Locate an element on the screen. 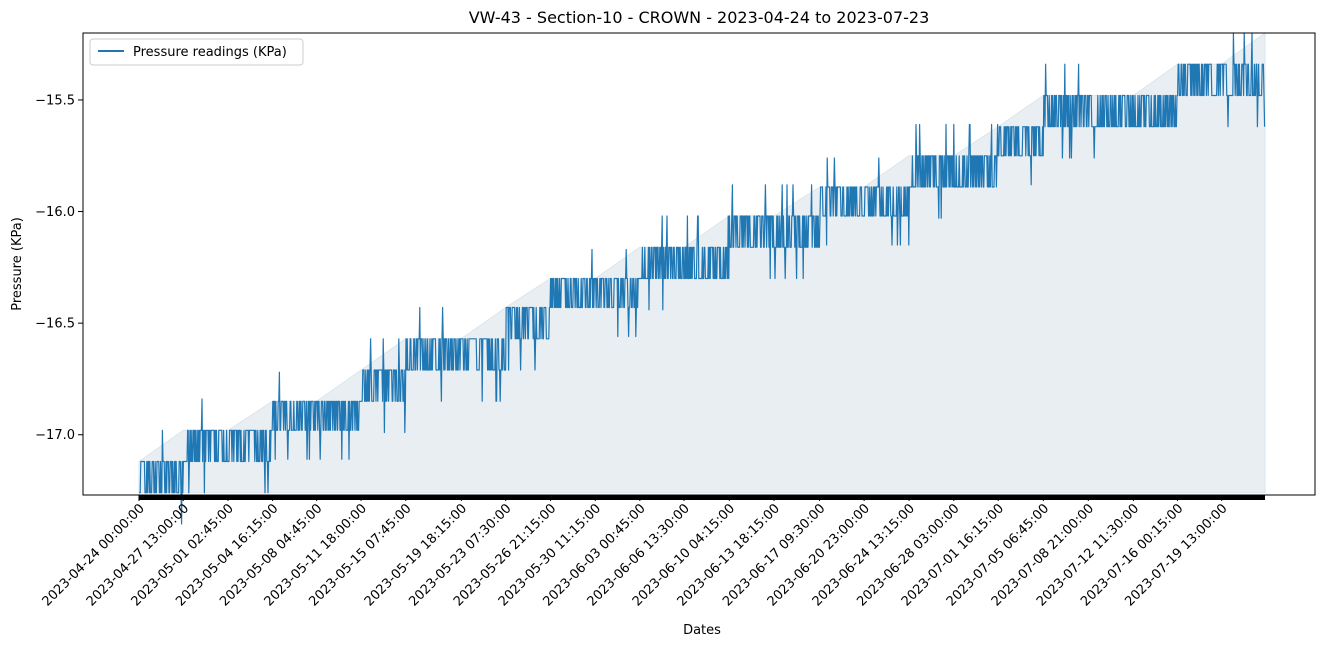  y-axis: −17.0 −16.5 −16.0 −15.5 is located at coordinates (59, 268).